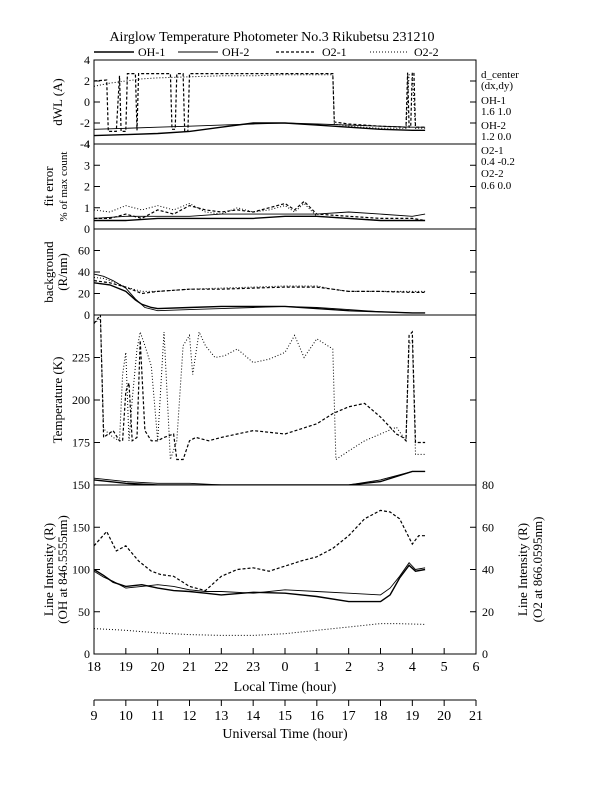  Describe the element at coordinates (158, 667) in the screenshot. I see `xtick-local-label-2: 20` at that location.